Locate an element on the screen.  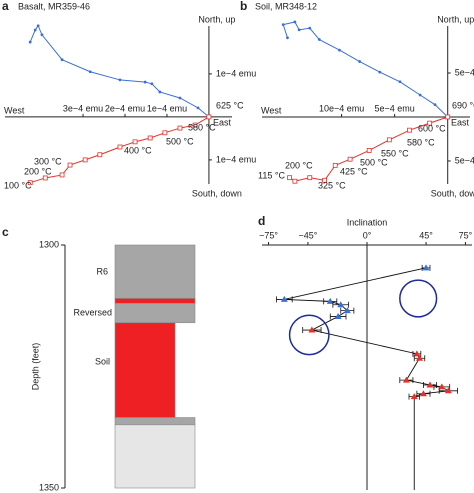
x-tick-label: 10e−4 emu is located at coordinates (341, 108).